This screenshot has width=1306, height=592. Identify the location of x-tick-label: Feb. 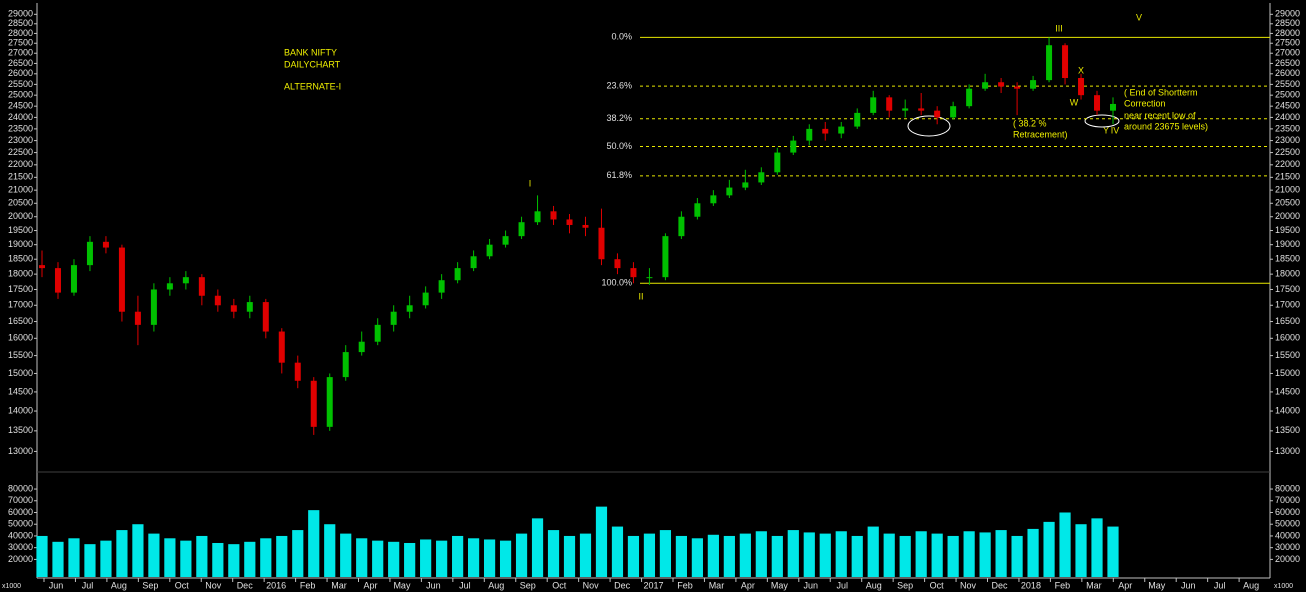
(1063, 585).